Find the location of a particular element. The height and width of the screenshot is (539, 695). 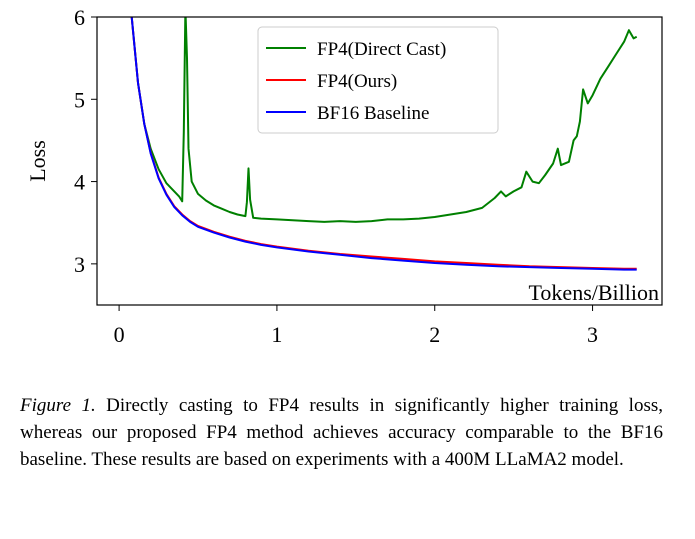

legend-label-bf16-baseline: BF16 Baseline is located at coordinates (373, 113).